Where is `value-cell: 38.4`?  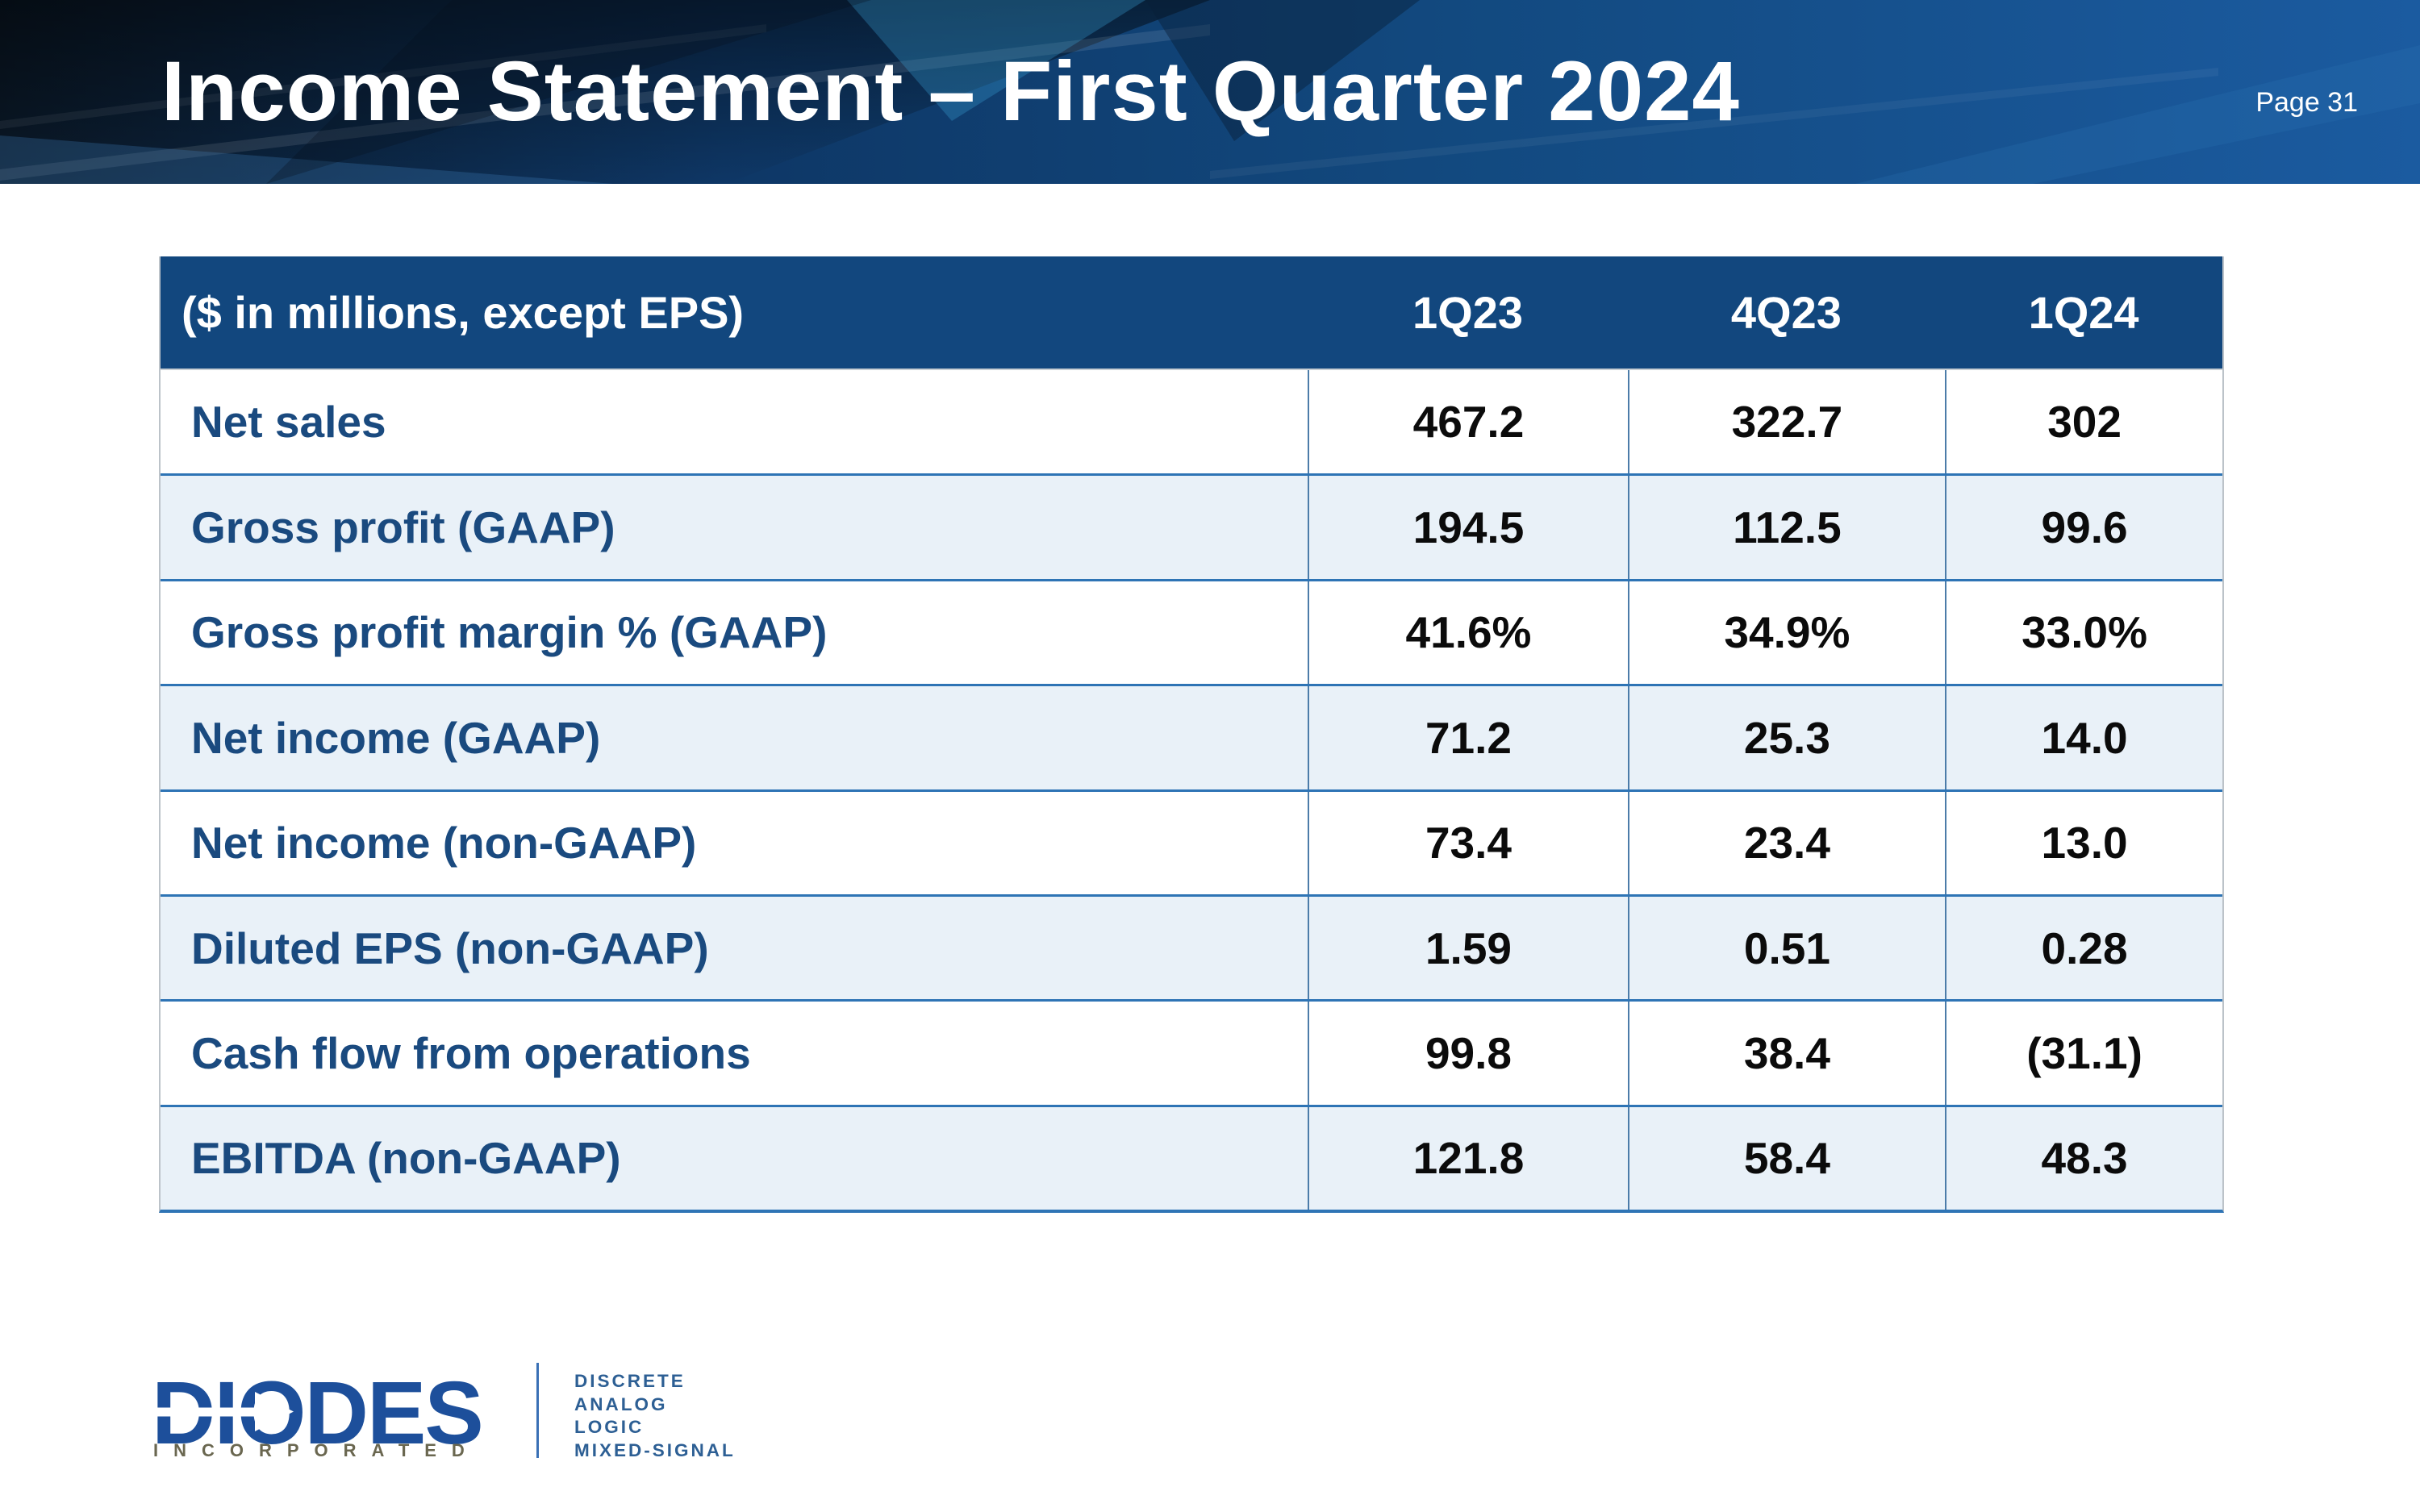
value-cell: 38.4 is located at coordinates (1786, 1053).